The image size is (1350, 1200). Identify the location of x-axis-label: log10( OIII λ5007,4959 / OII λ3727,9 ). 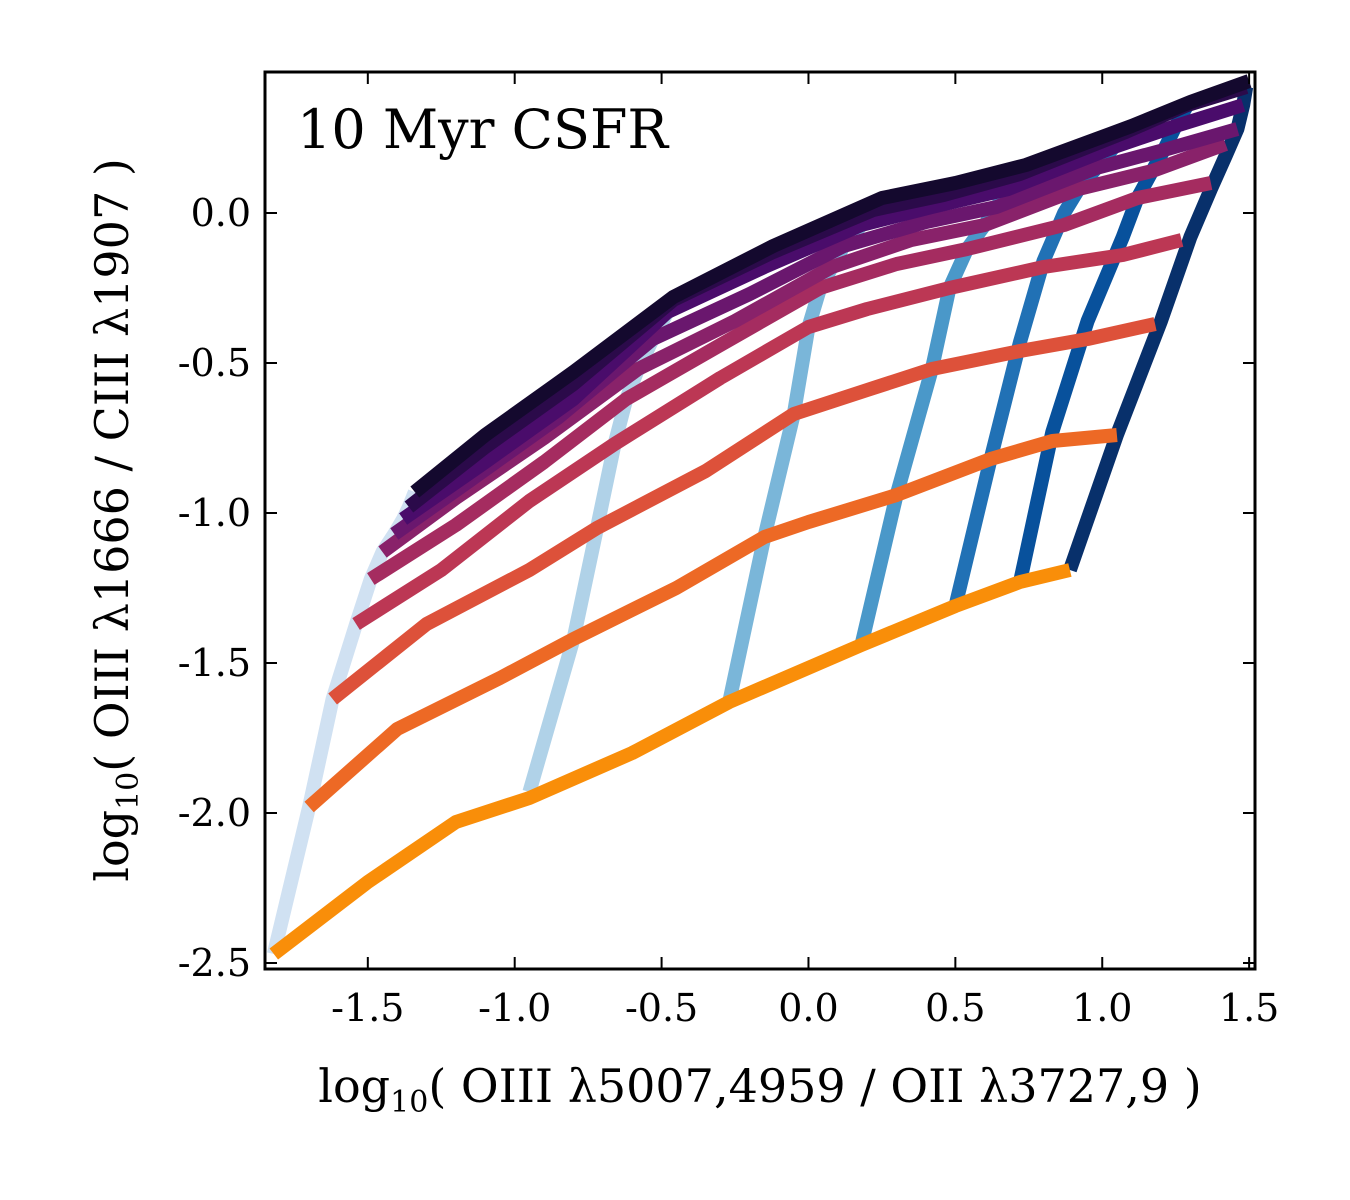
(759, 1089).